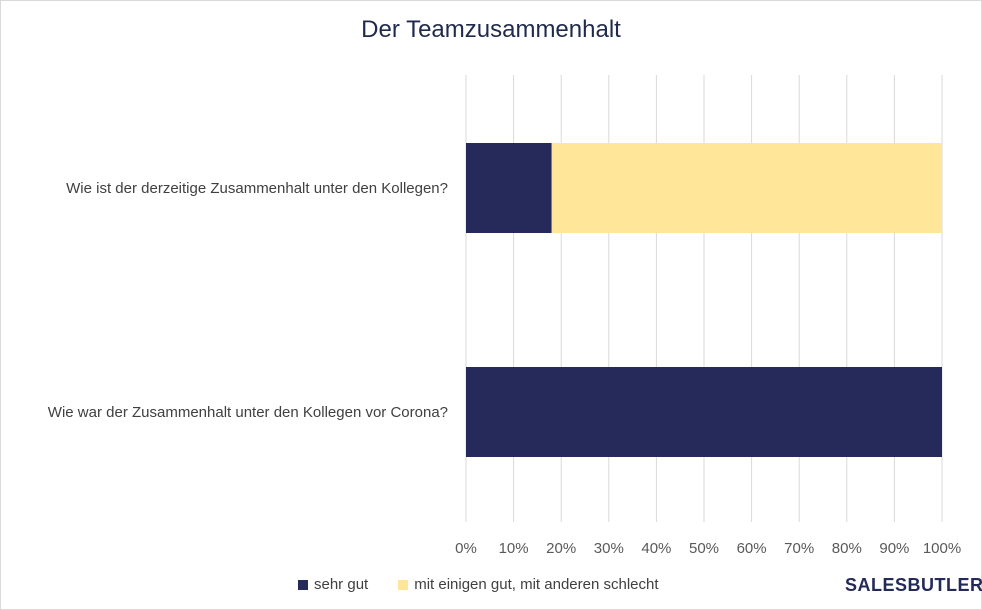 Image resolution: width=982 pixels, height=610 pixels. What do you see at coordinates (403, 584) in the screenshot?
I see `legend-swatch-mit-einigen-gut` at bounding box center [403, 584].